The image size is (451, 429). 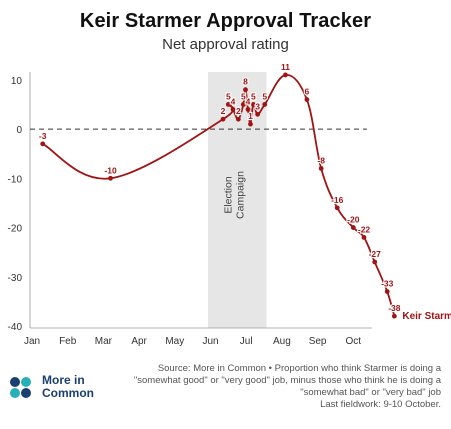 What do you see at coordinates (245, 82) in the screenshot?
I see `data-label: 8` at bounding box center [245, 82].